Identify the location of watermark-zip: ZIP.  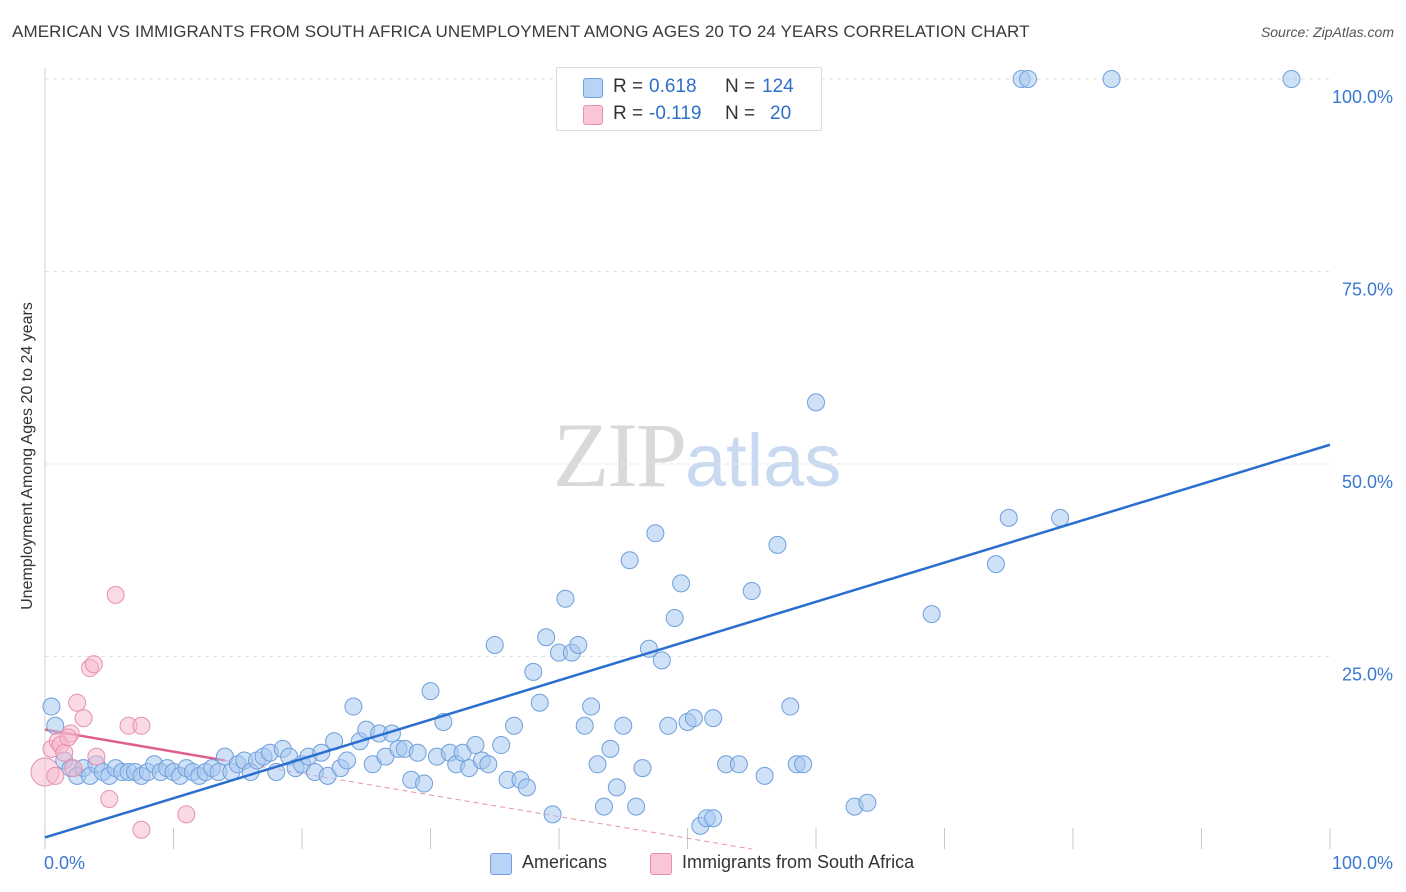
(620, 455).